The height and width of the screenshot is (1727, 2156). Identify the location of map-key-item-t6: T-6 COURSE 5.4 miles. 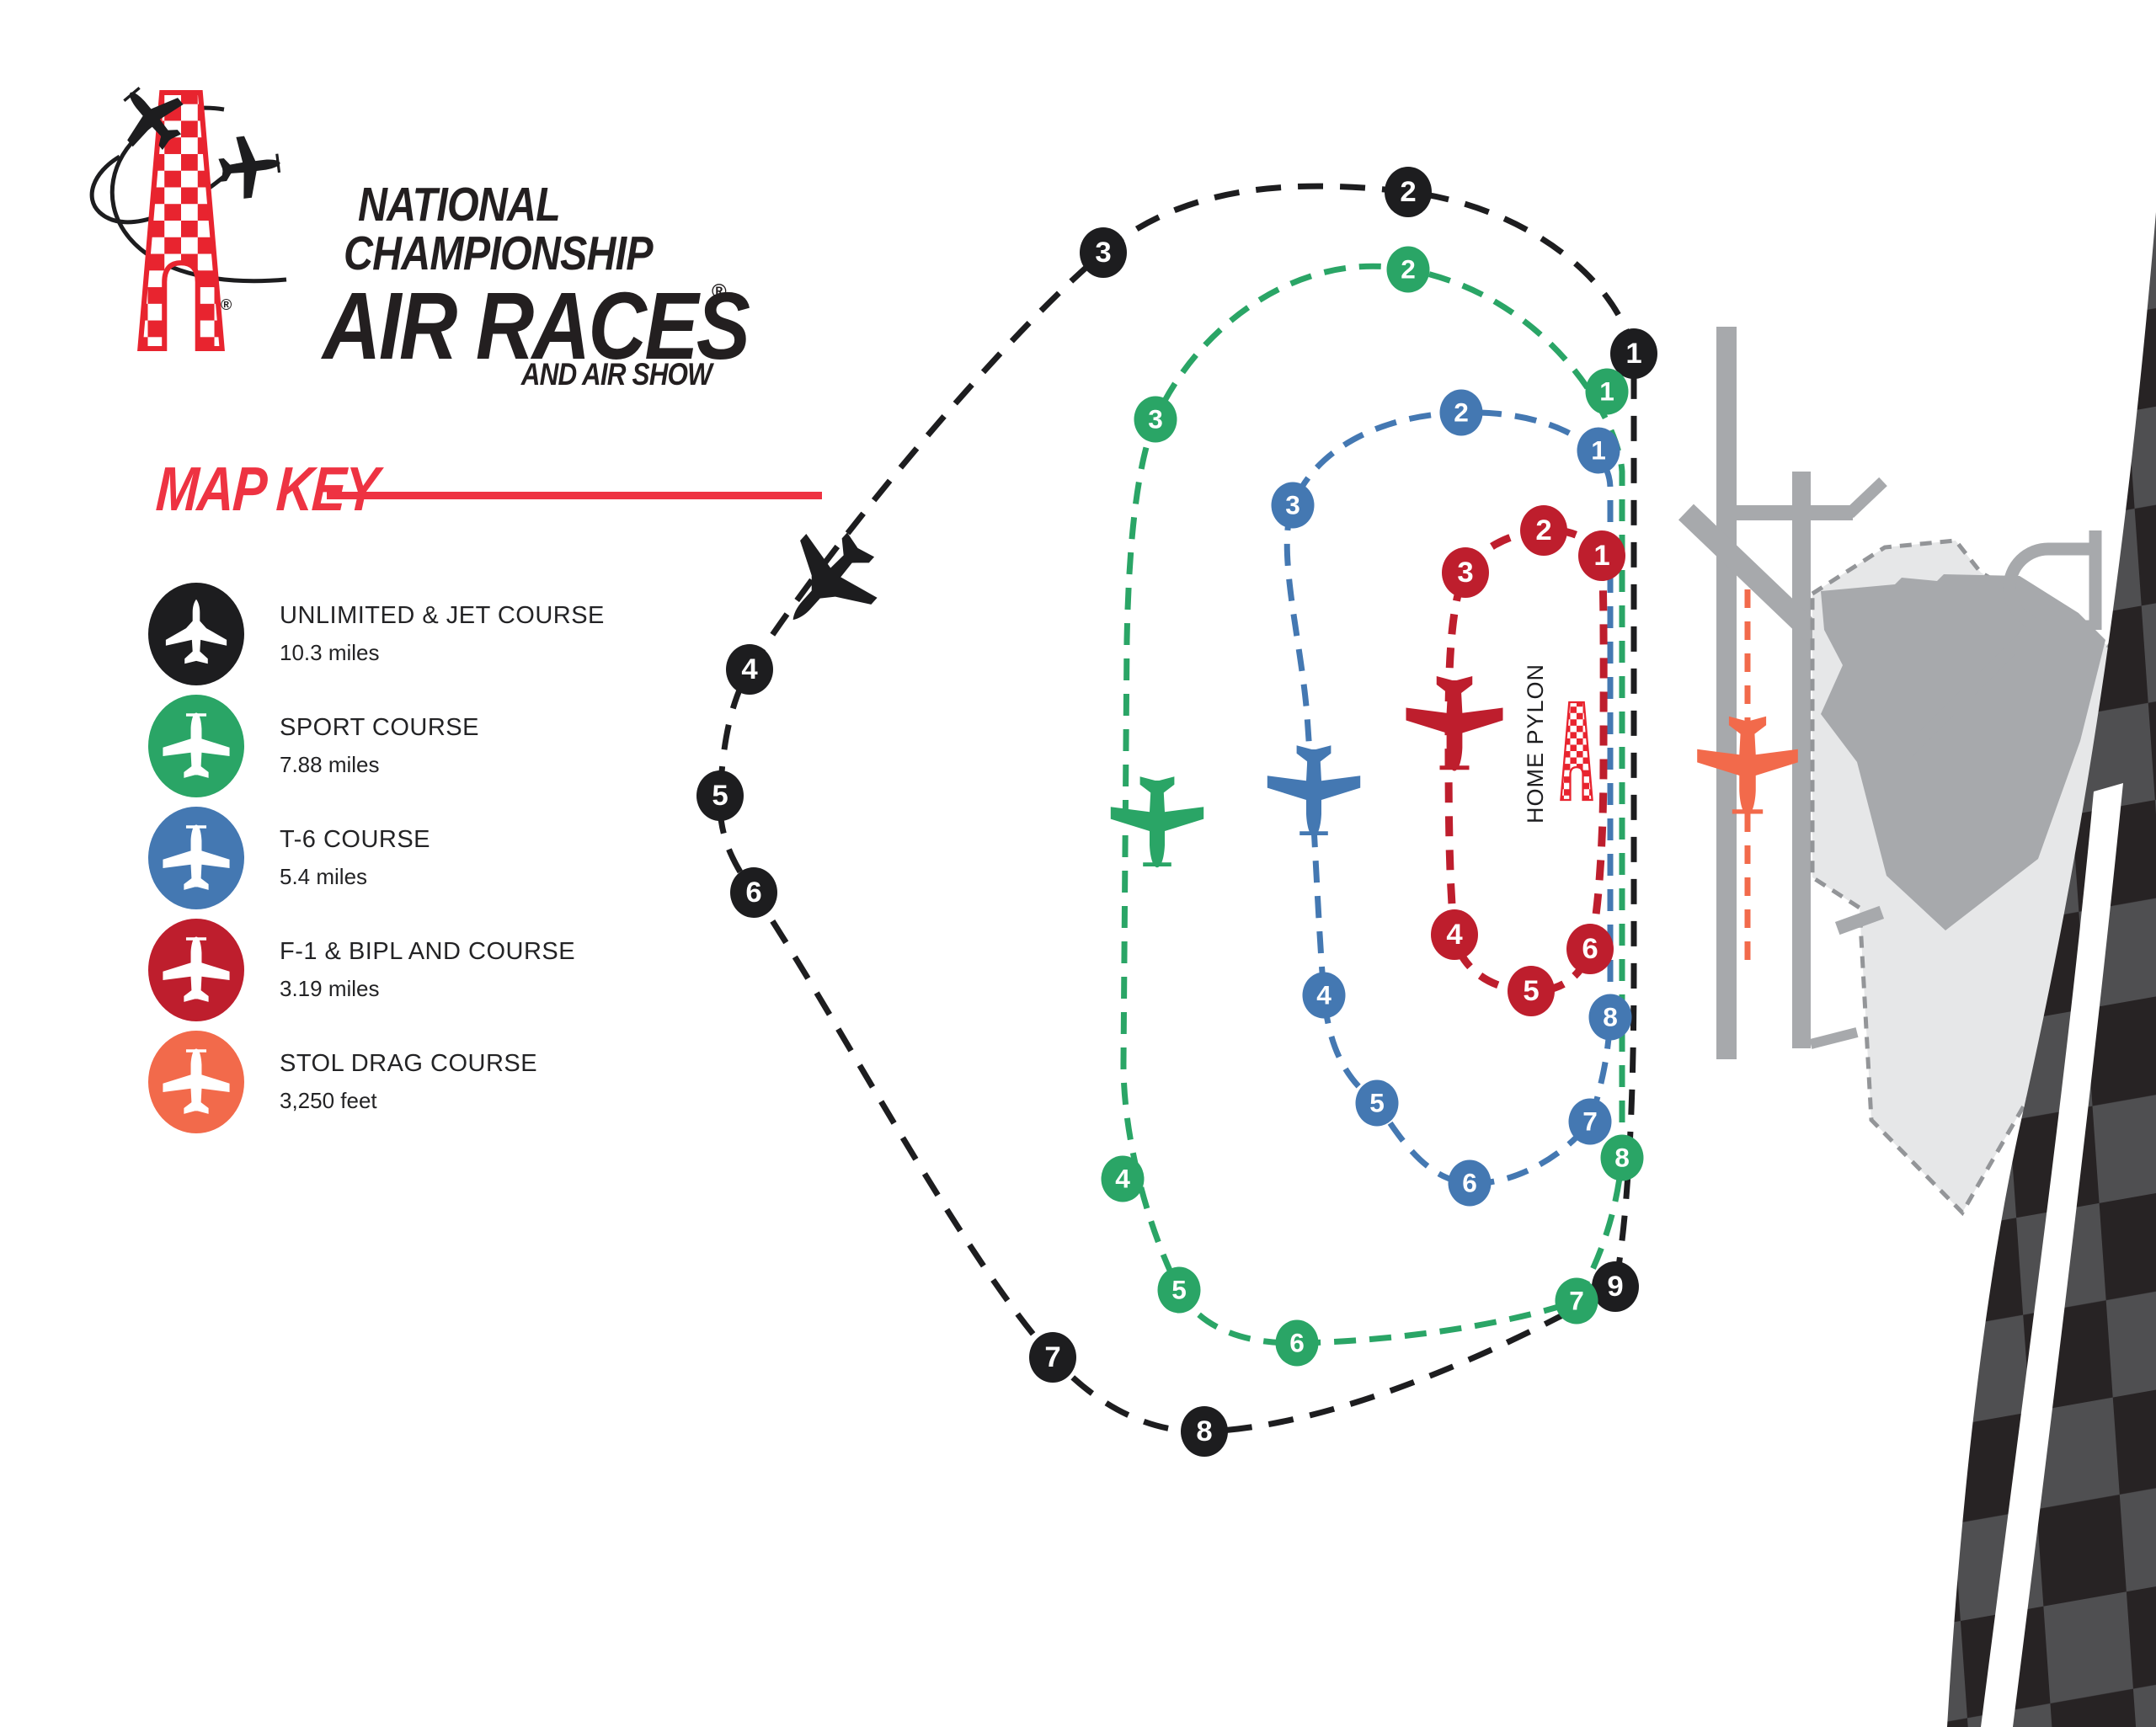
(451, 858).